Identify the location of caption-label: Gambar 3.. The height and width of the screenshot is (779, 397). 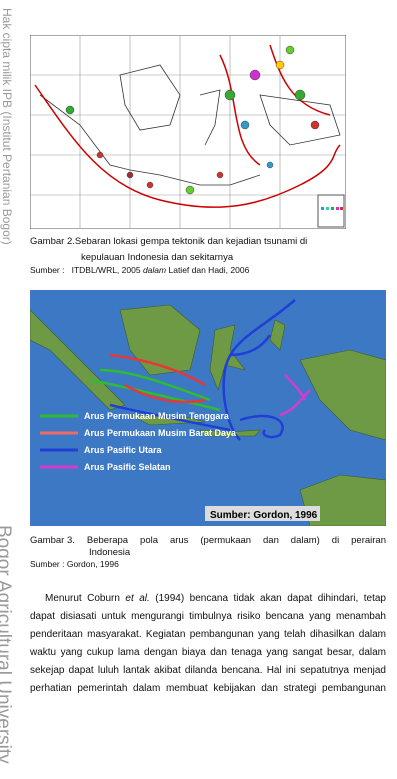
(52, 540).